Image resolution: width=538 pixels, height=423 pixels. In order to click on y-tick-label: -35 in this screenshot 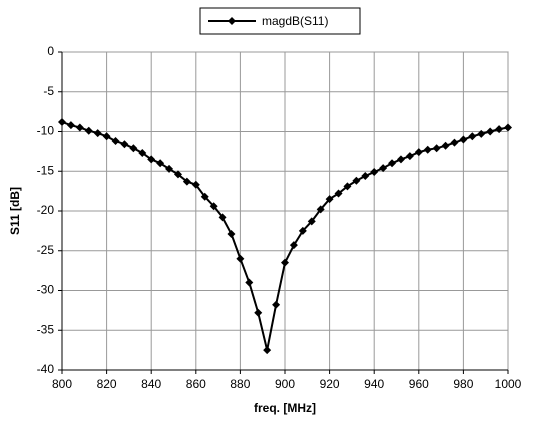, I will do `click(46, 329)`.